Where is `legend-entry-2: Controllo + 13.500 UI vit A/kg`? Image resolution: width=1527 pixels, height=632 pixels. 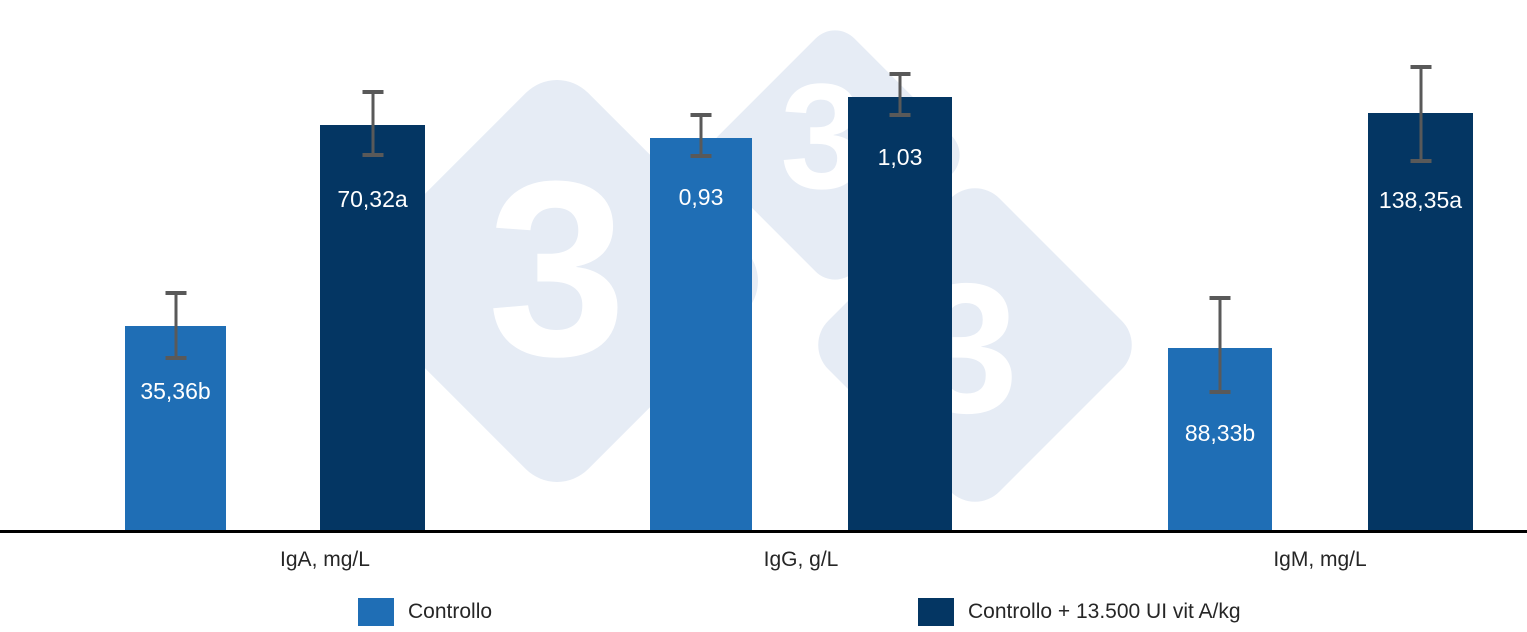
legend-entry-2: Controllo + 13.500 UI vit A/kg is located at coordinates (1079, 612).